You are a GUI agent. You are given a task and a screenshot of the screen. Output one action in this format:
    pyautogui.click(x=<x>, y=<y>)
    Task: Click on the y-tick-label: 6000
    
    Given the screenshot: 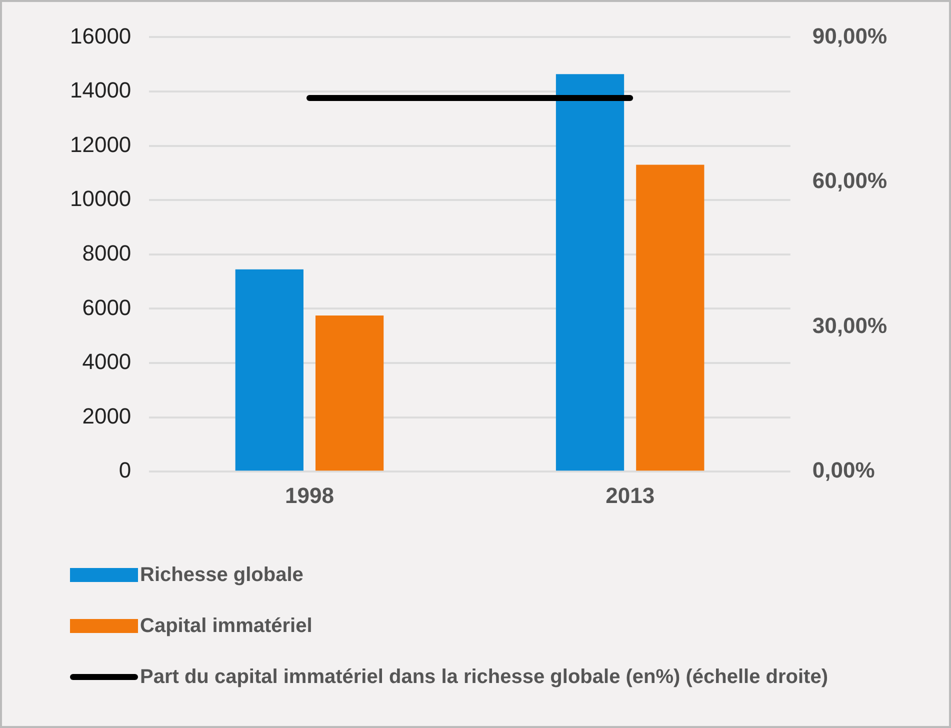 What is the action you would take?
    pyautogui.click(x=107, y=307)
    